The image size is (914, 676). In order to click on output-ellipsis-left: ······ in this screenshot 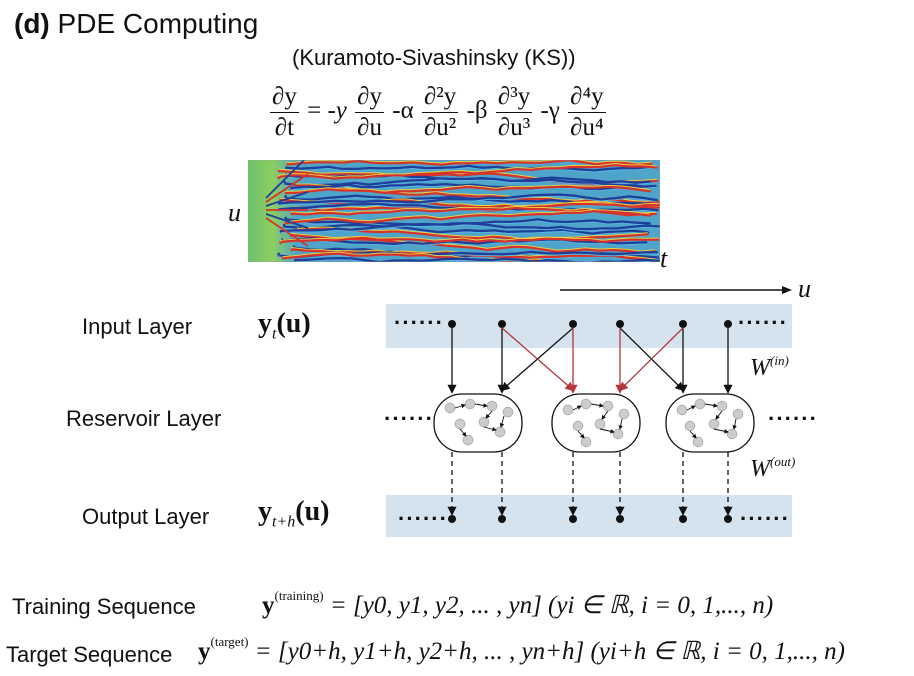, I will do `click(423, 518)`.